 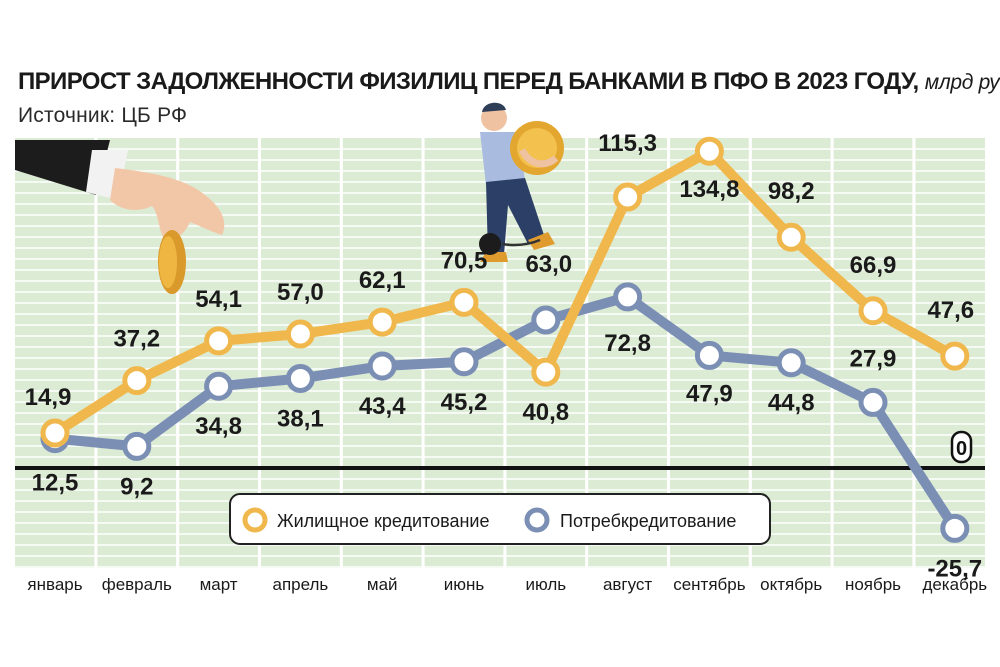 What do you see at coordinates (873, 265) in the screenshot?
I see `label-housing-11: 66,9` at bounding box center [873, 265].